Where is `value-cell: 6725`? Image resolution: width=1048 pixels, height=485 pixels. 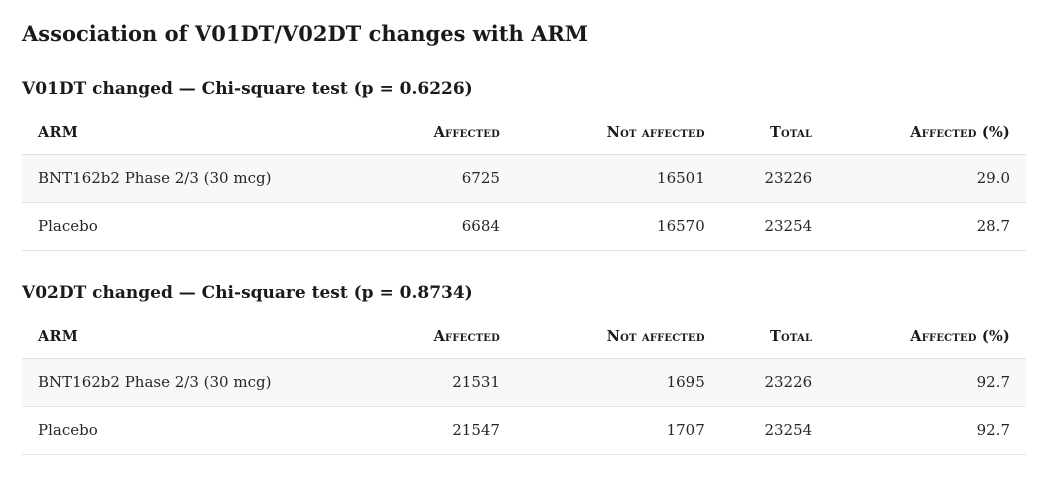 value-cell: 6725 is located at coordinates (419, 179).